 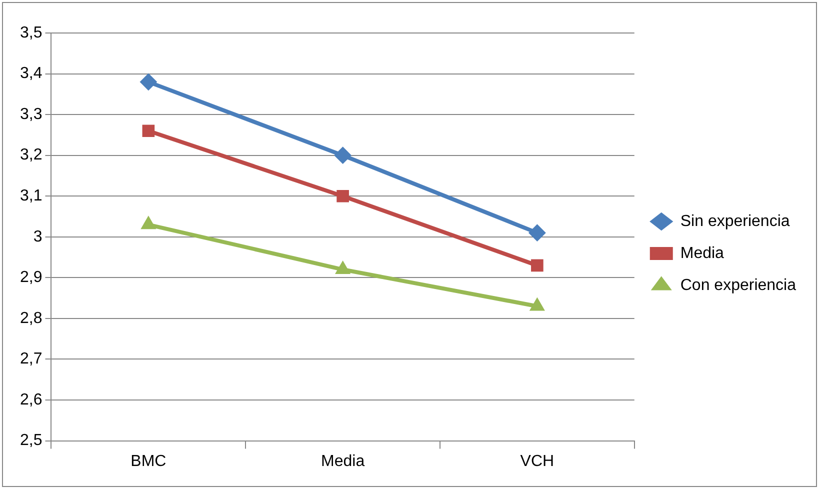 I want to click on x-tick-label: VCH, so click(x=537, y=461).